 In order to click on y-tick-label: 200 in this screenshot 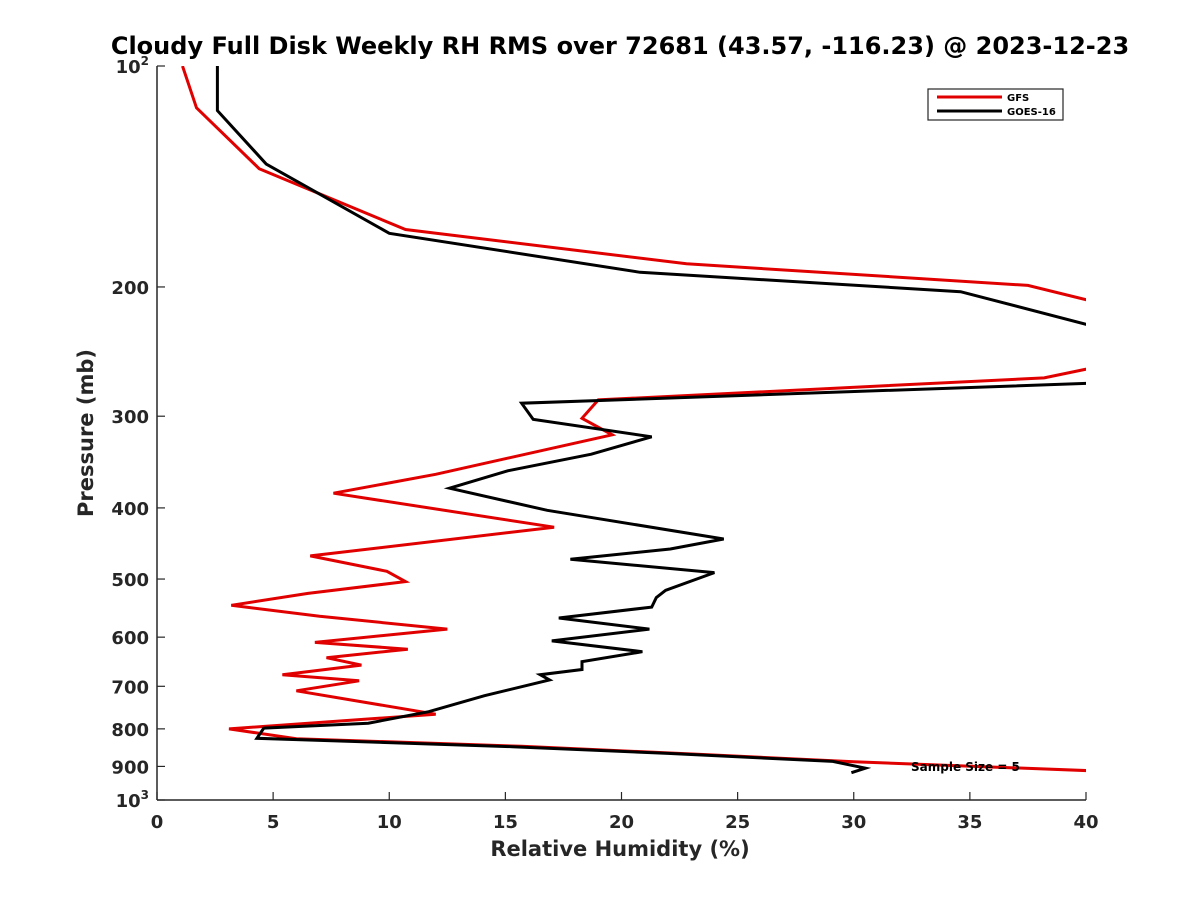, I will do `click(130, 288)`.